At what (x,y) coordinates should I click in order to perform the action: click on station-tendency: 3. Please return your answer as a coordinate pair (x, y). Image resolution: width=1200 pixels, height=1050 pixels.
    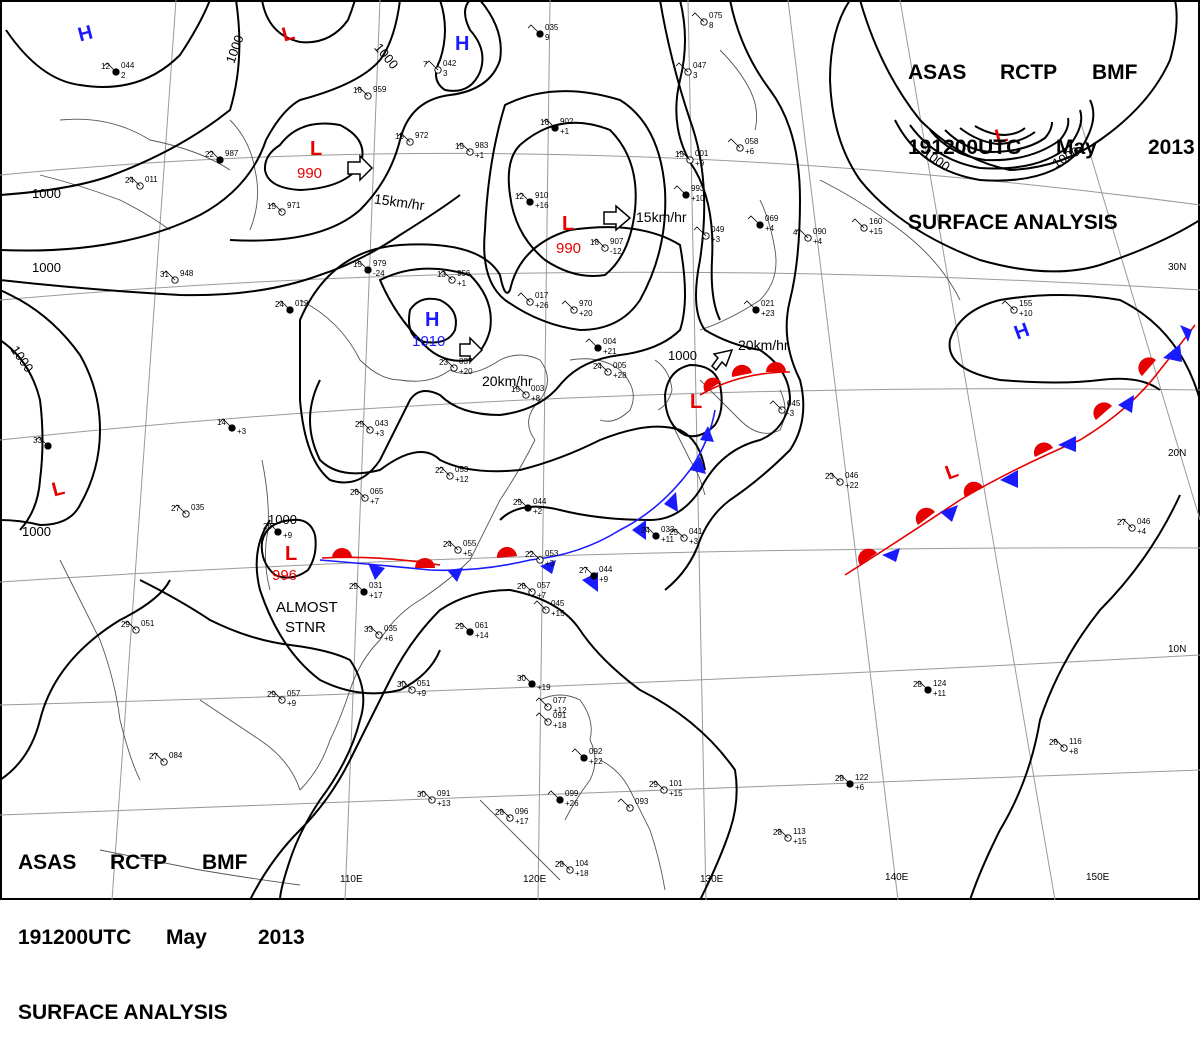
    Looking at the image, I should click on (695, 75).